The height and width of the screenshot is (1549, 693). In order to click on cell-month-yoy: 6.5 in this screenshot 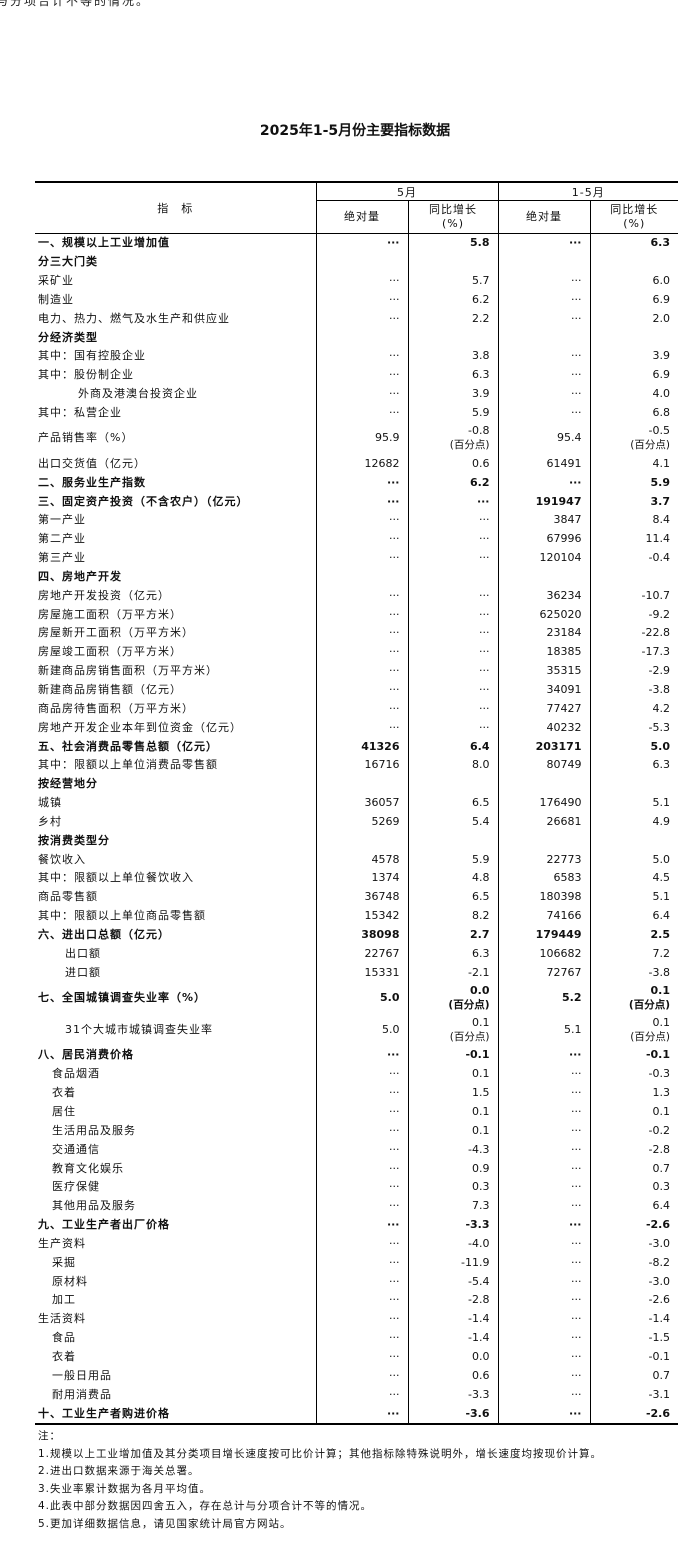, I will do `click(452, 897)`.